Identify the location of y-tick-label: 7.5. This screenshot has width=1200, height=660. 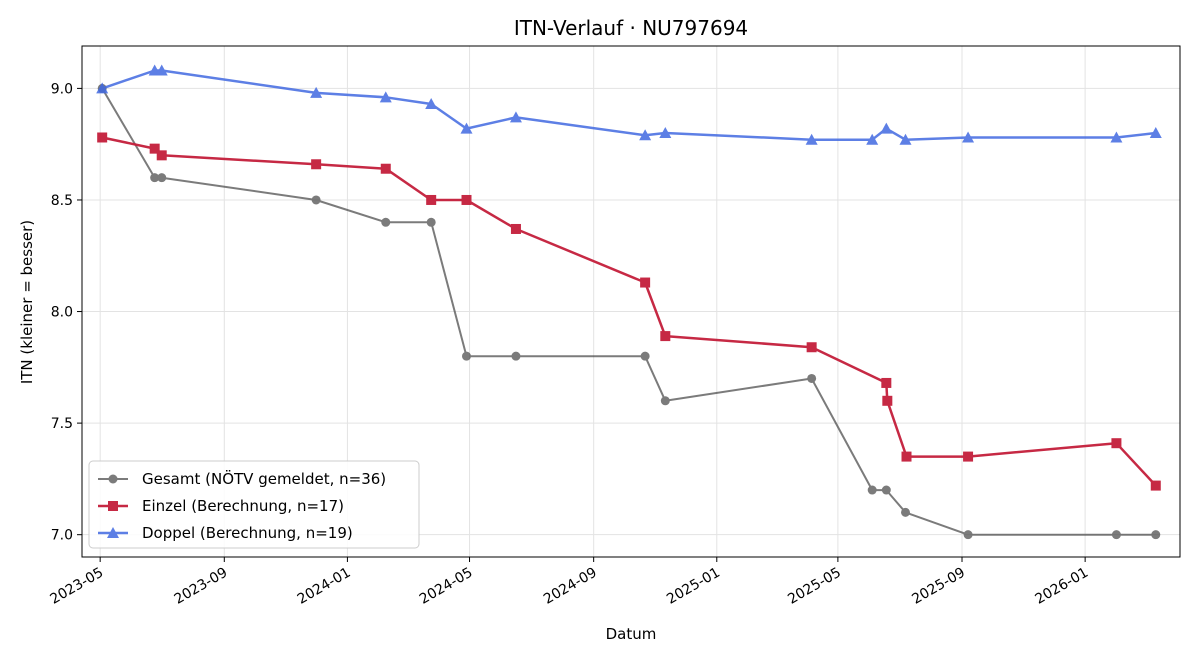
(62, 424).